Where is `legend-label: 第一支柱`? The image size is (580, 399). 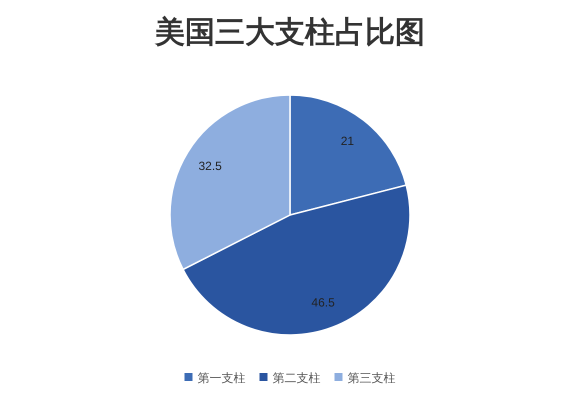 legend-label: 第一支柱 is located at coordinates (222, 378).